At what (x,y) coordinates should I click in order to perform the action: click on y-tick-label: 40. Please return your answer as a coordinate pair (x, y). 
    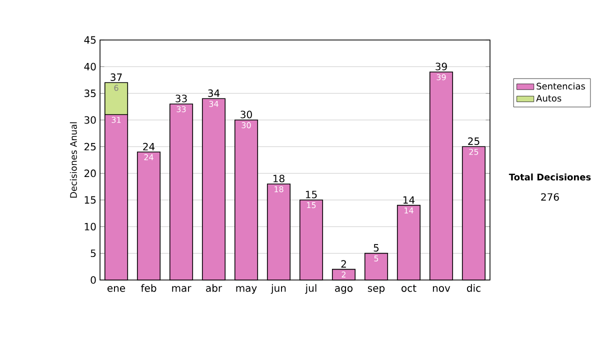
    Looking at the image, I should click on (90, 66).